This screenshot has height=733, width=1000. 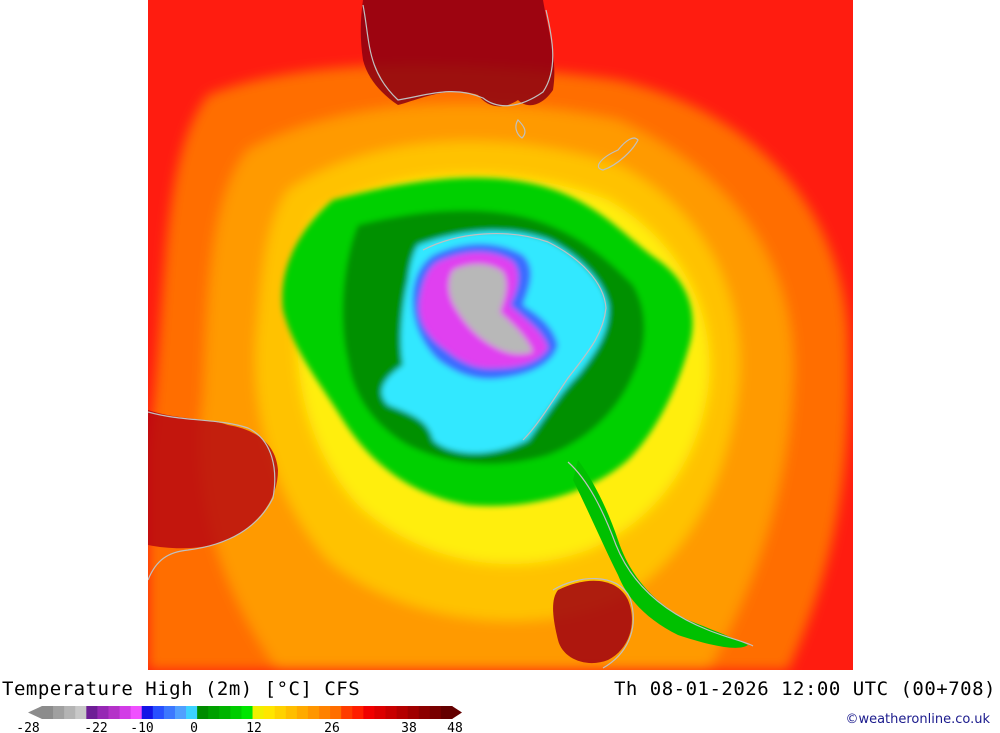 I want to click on south-america-coastline, so click(x=593, y=623).